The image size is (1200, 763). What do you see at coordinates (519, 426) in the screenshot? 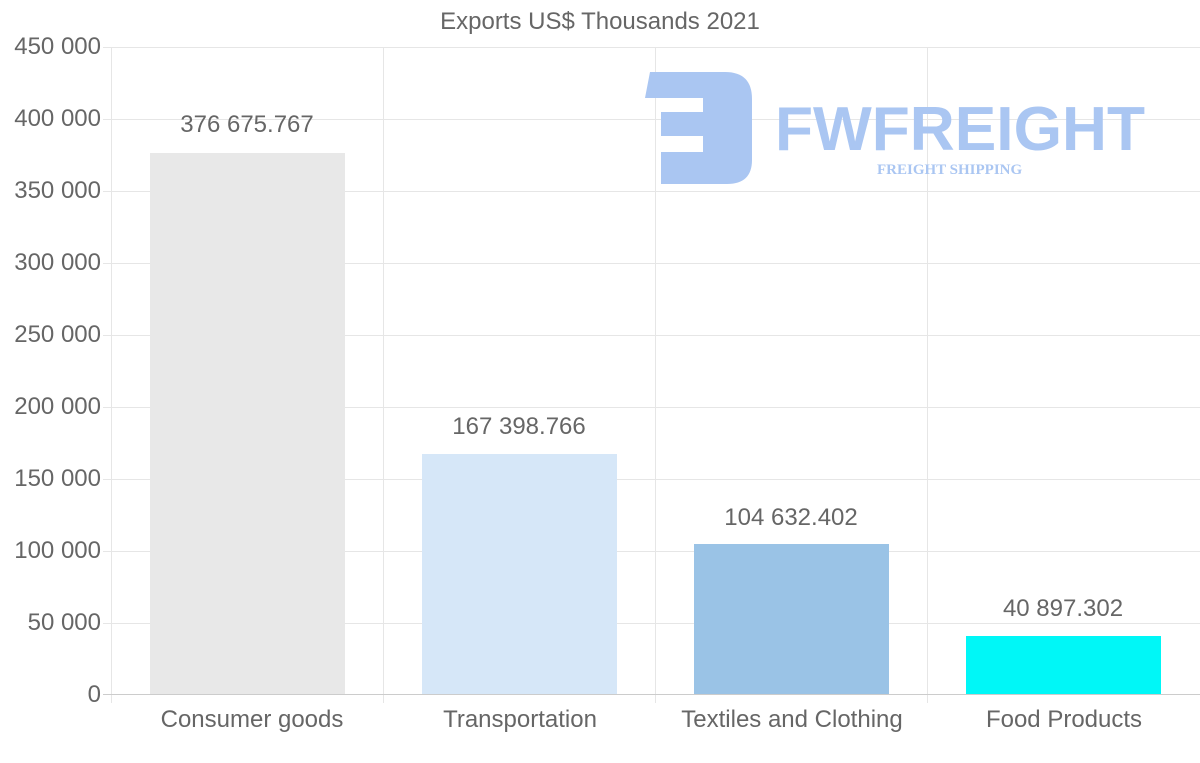
I see `value-label: 167 398.766` at bounding box center [519, 426].